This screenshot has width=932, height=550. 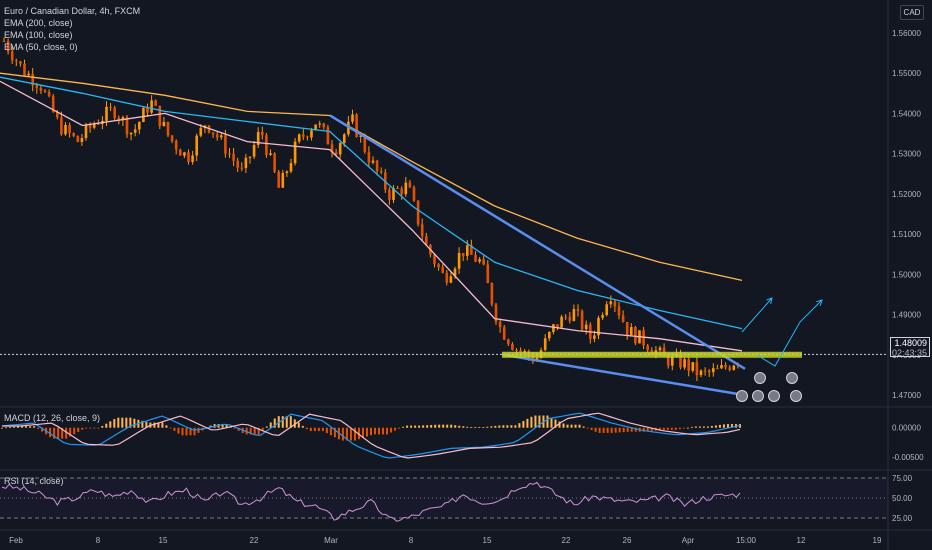 I want to click on price-tick-label: 1.52000, so click(x=906, y=194).